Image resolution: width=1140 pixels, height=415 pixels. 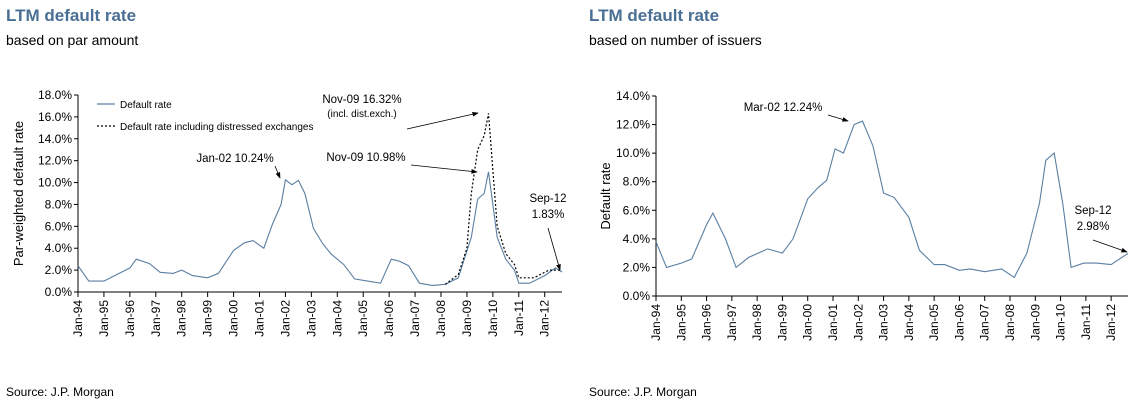 I want to click on annotation-label: 2.98%, so click(x=1093, y=227).